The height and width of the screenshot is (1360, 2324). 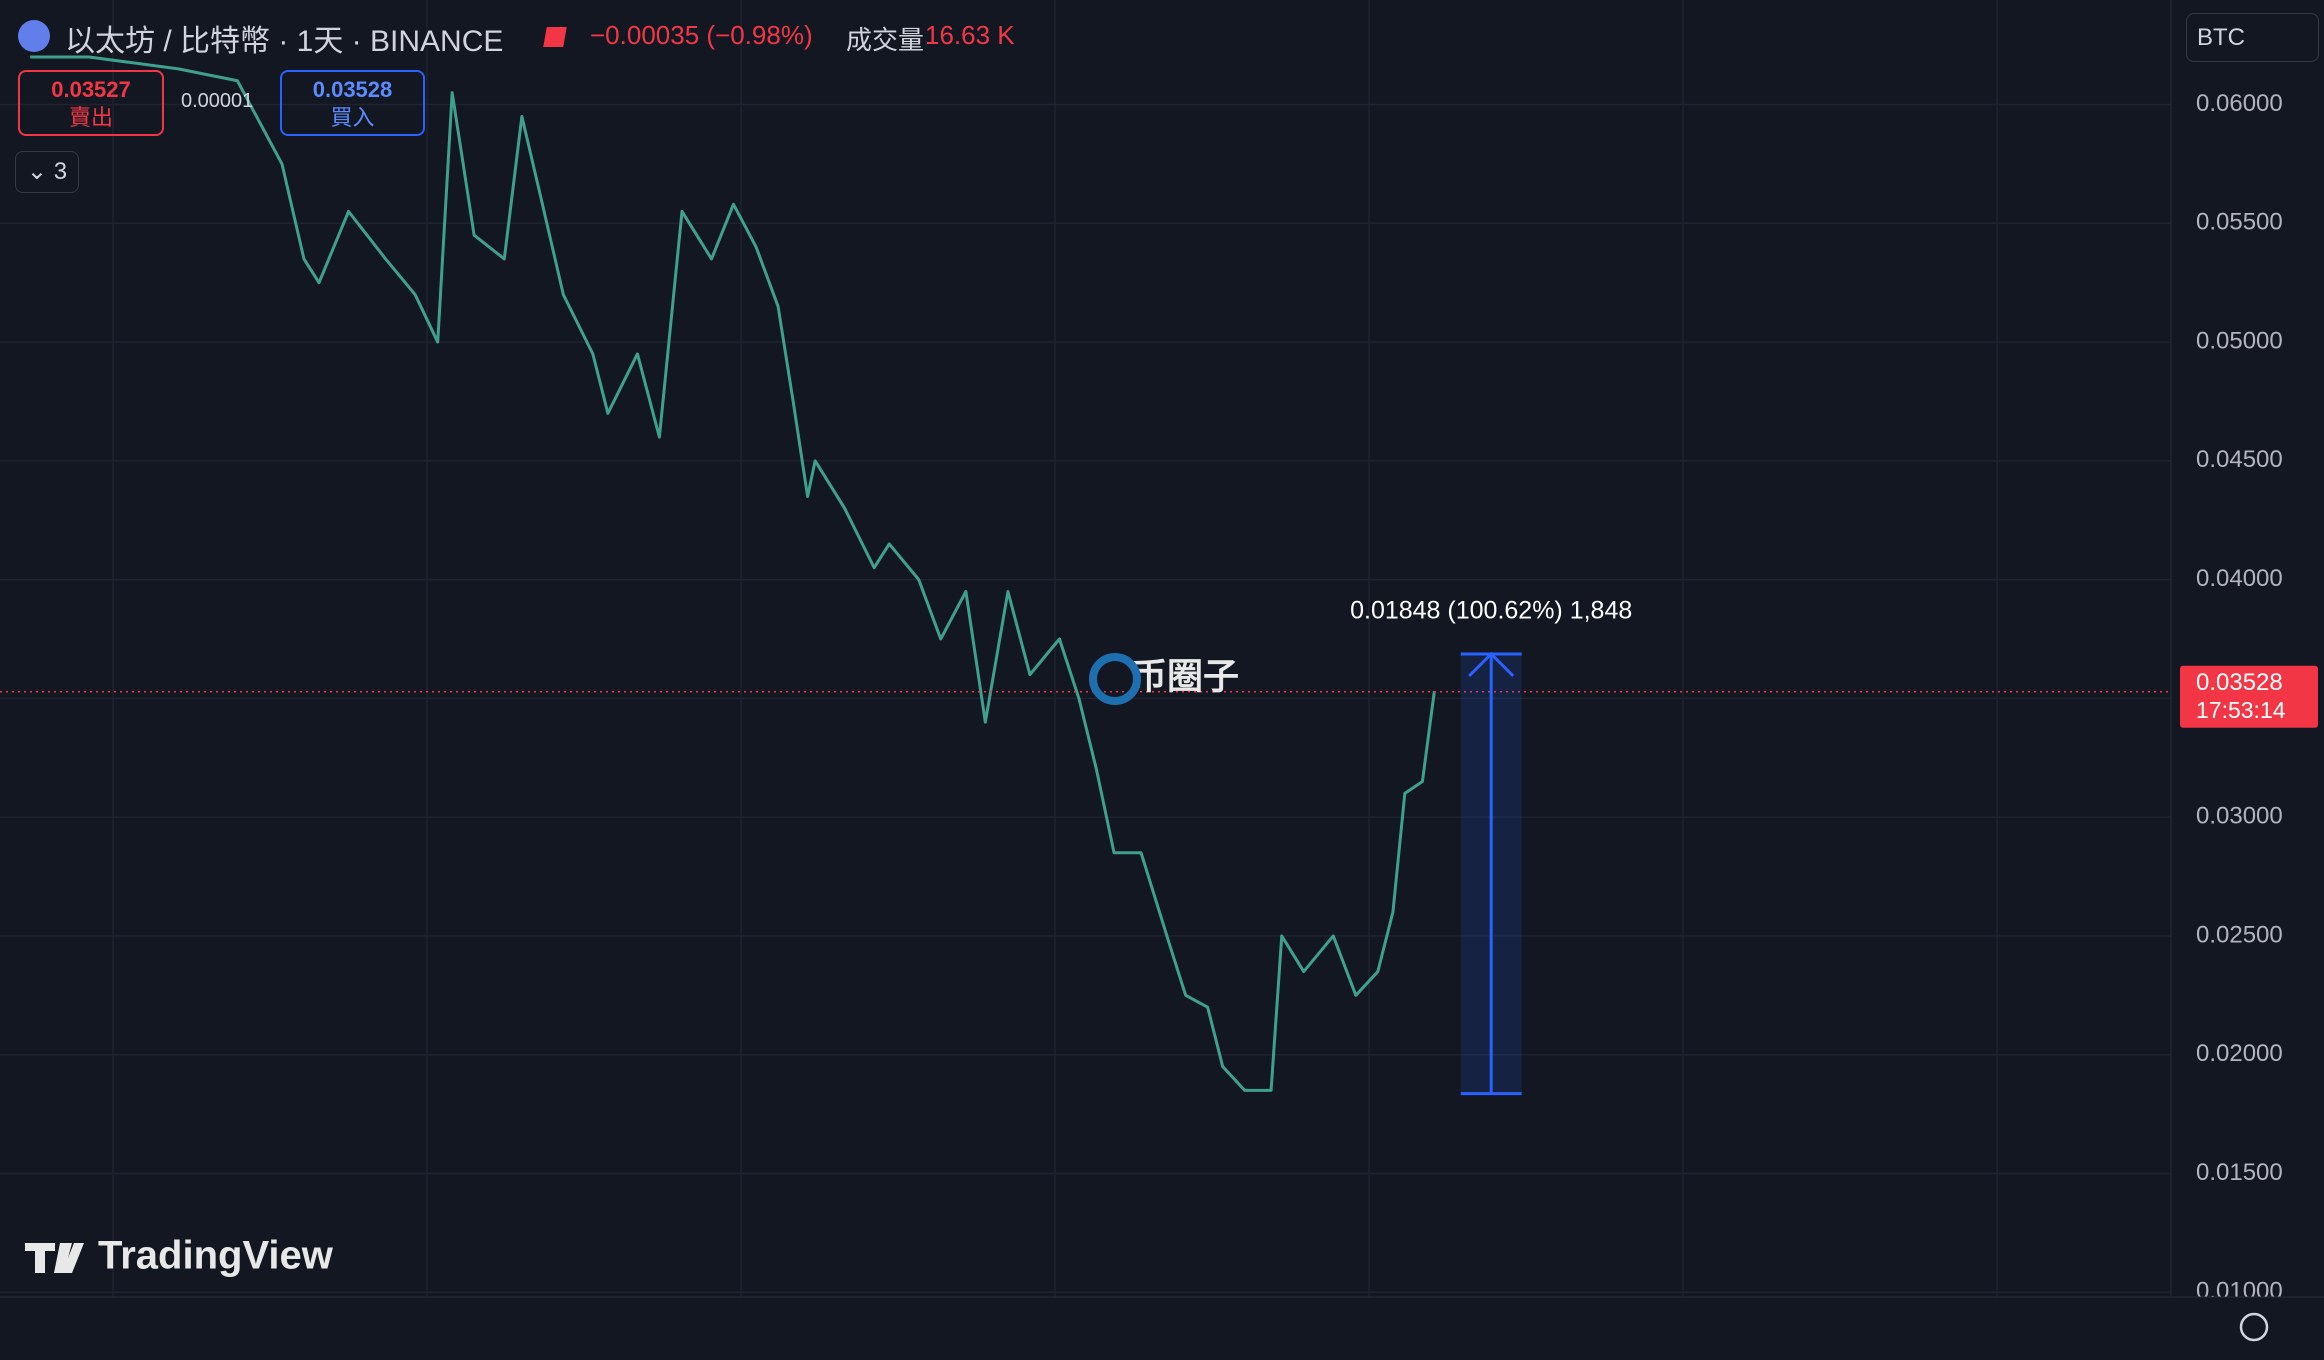 I want to click on symbol-icon, so click(x=34, y=36).